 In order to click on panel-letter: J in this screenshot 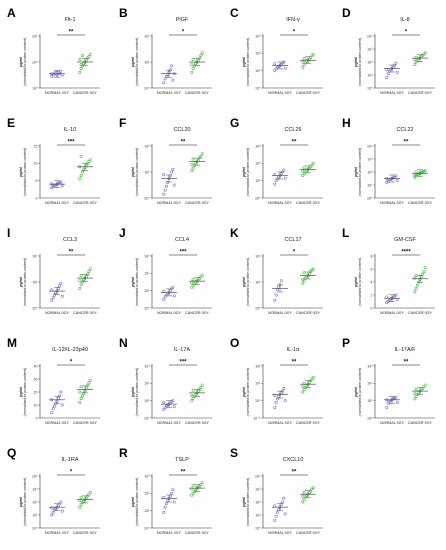, I will do `click(122, 233)`.